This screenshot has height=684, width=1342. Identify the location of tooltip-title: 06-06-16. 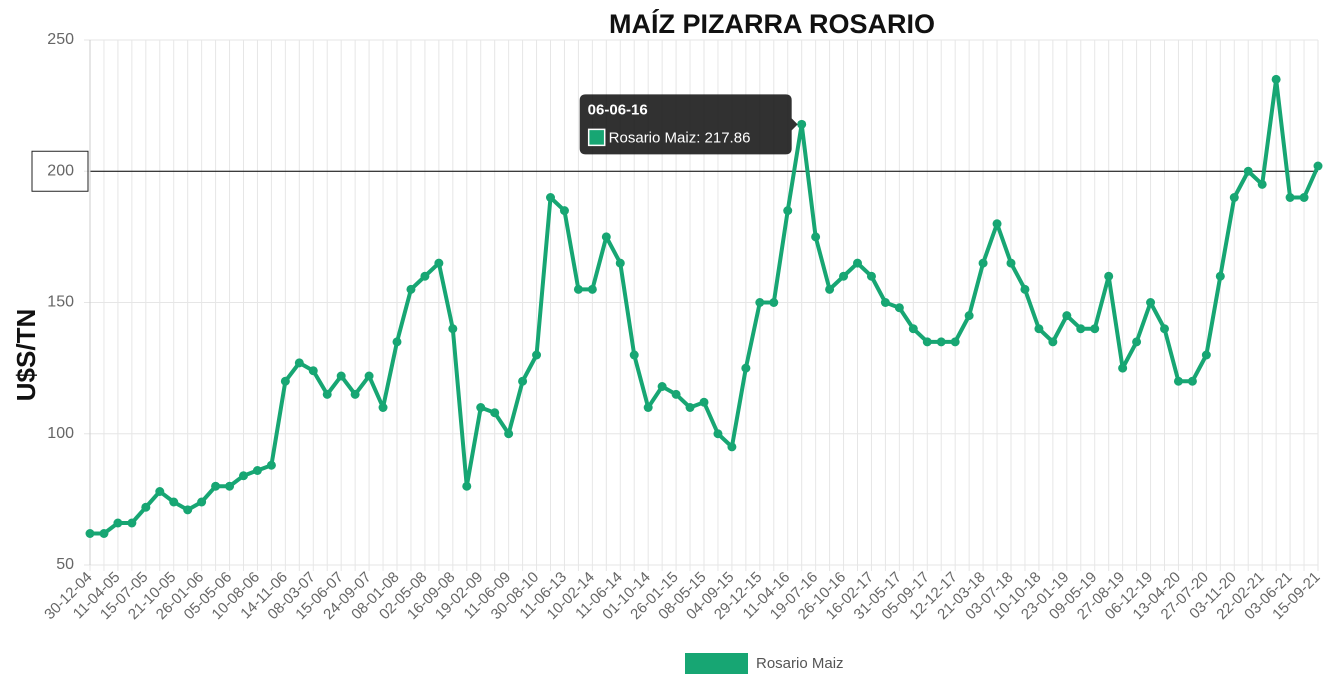
(618, 109).